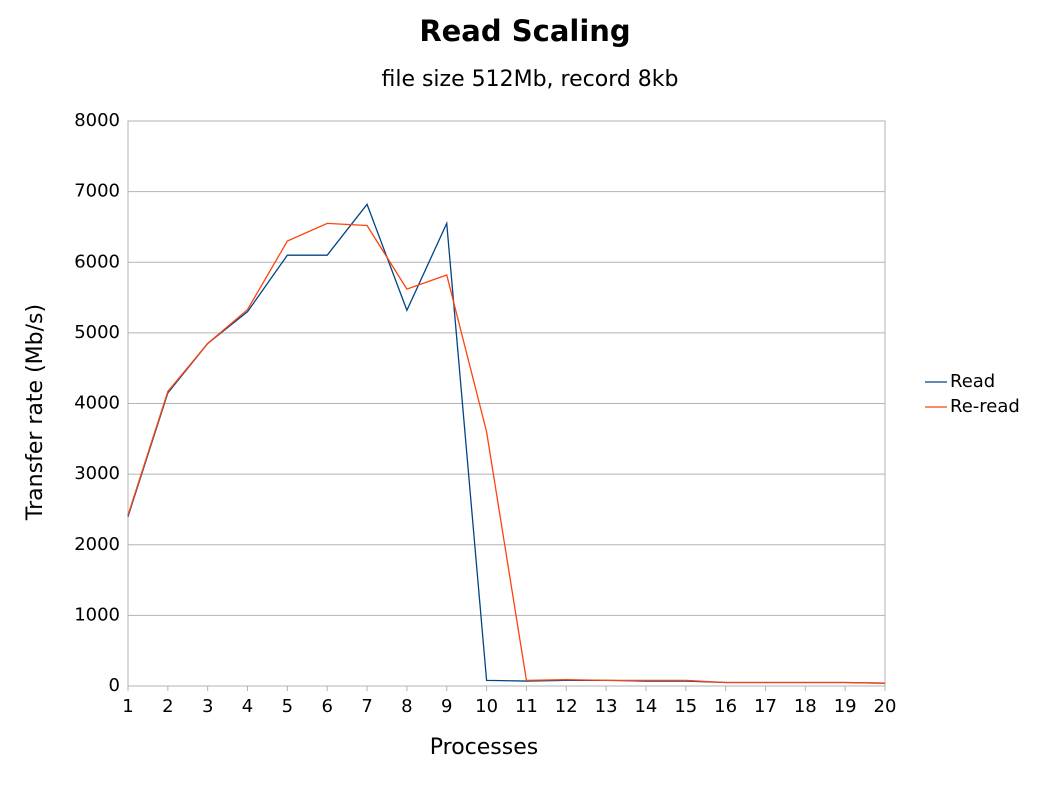  What do you see at coordinates (167, 706) in the screenshot?
I see `x-tick-label: 2` at bounding box center [167, 706].